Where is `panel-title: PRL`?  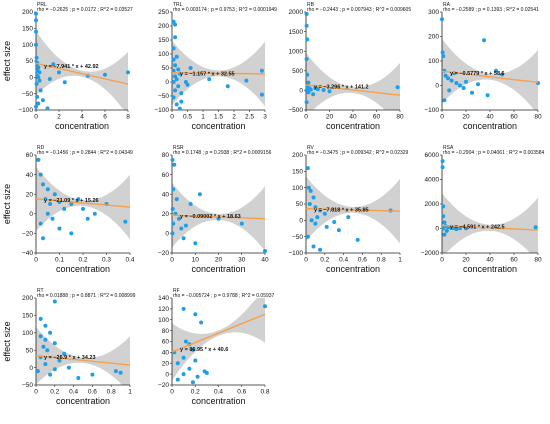 panel-title: PRL is located at coordinates (42, 5).